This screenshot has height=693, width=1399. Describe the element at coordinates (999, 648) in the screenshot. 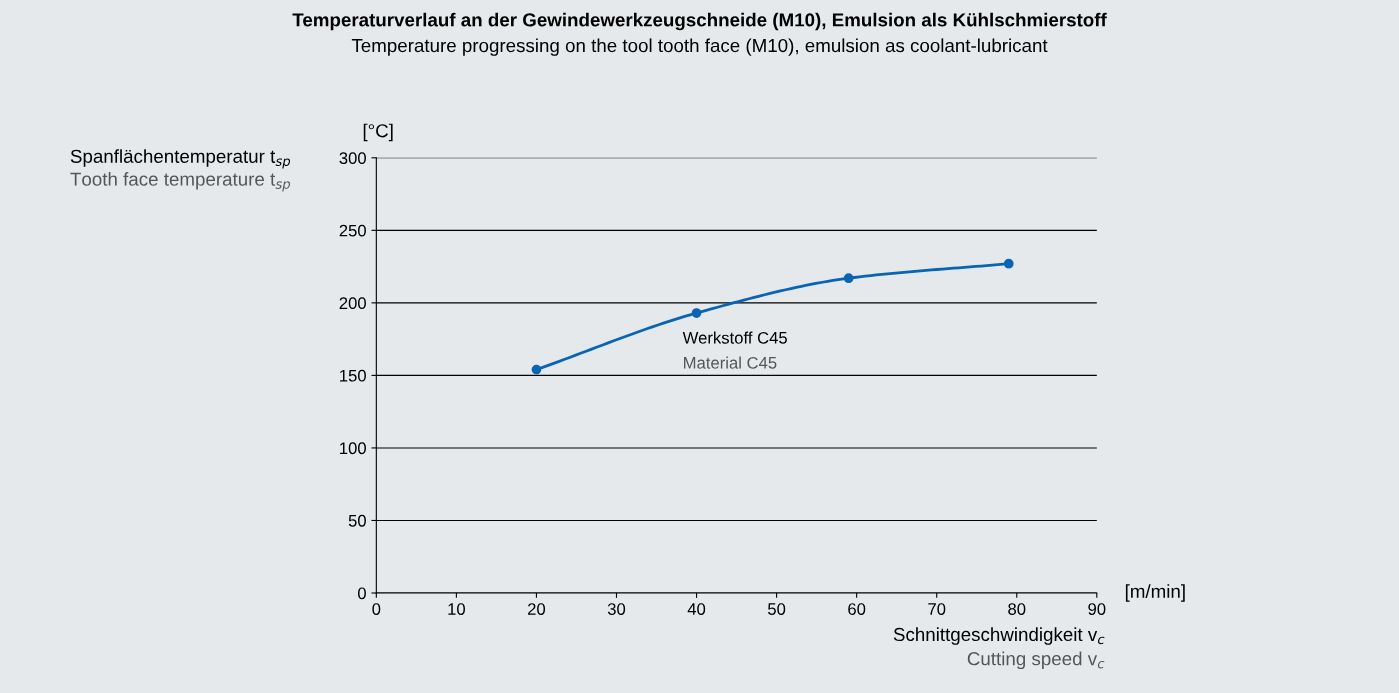

I see `x-axis-title: Schnittgeschwindigkeit v$_{c}$ Cutting speed v$_{c}$` at that location.